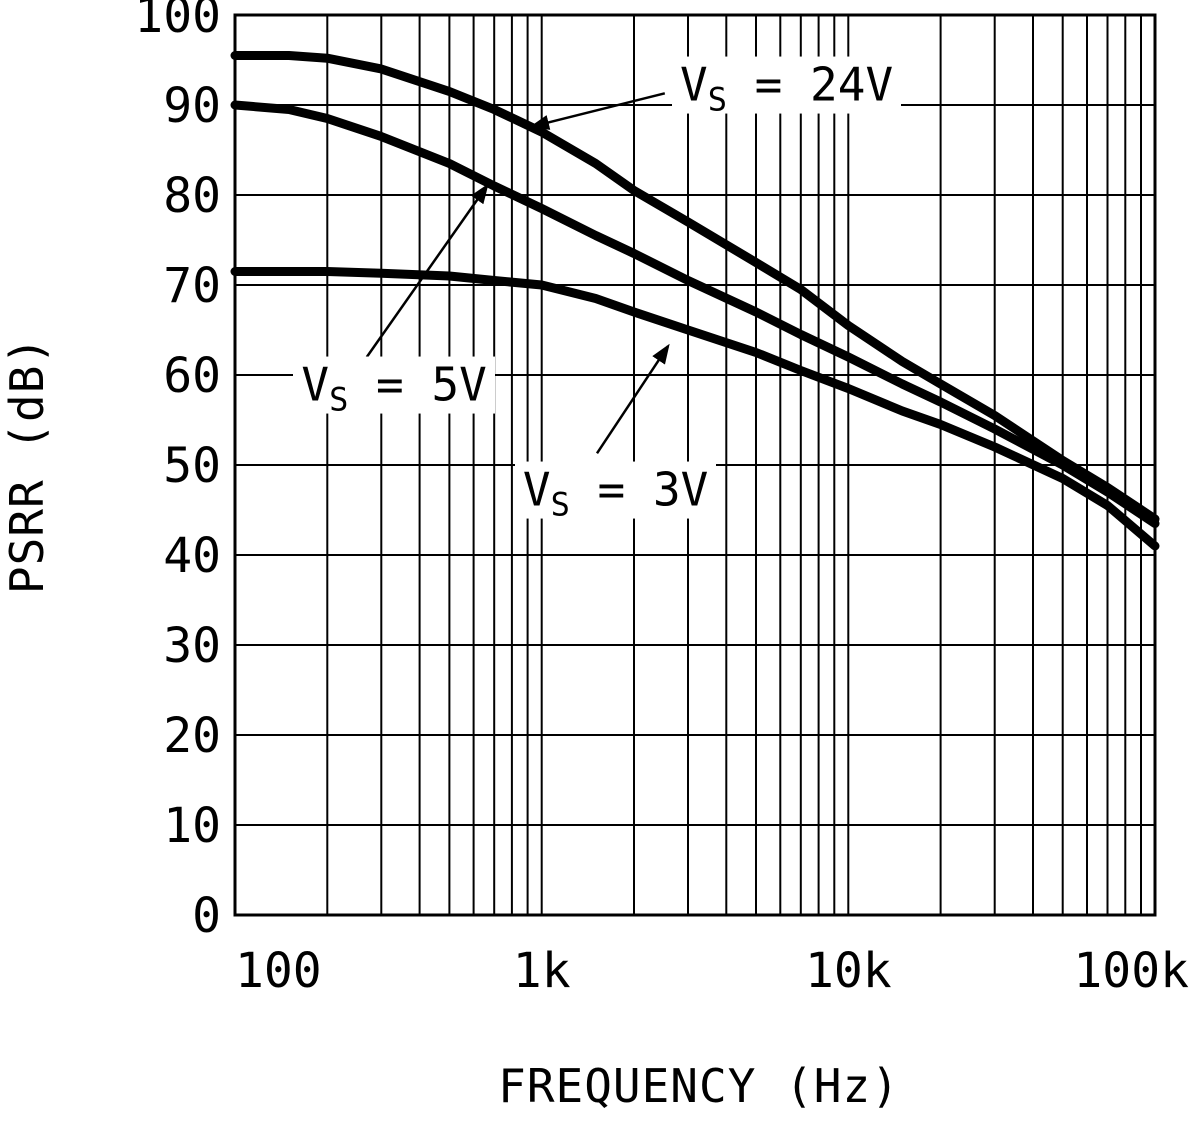  Describe the element at coordinates (632, 398) in the screenshot. I see `callout-arrow-3v` at that location.